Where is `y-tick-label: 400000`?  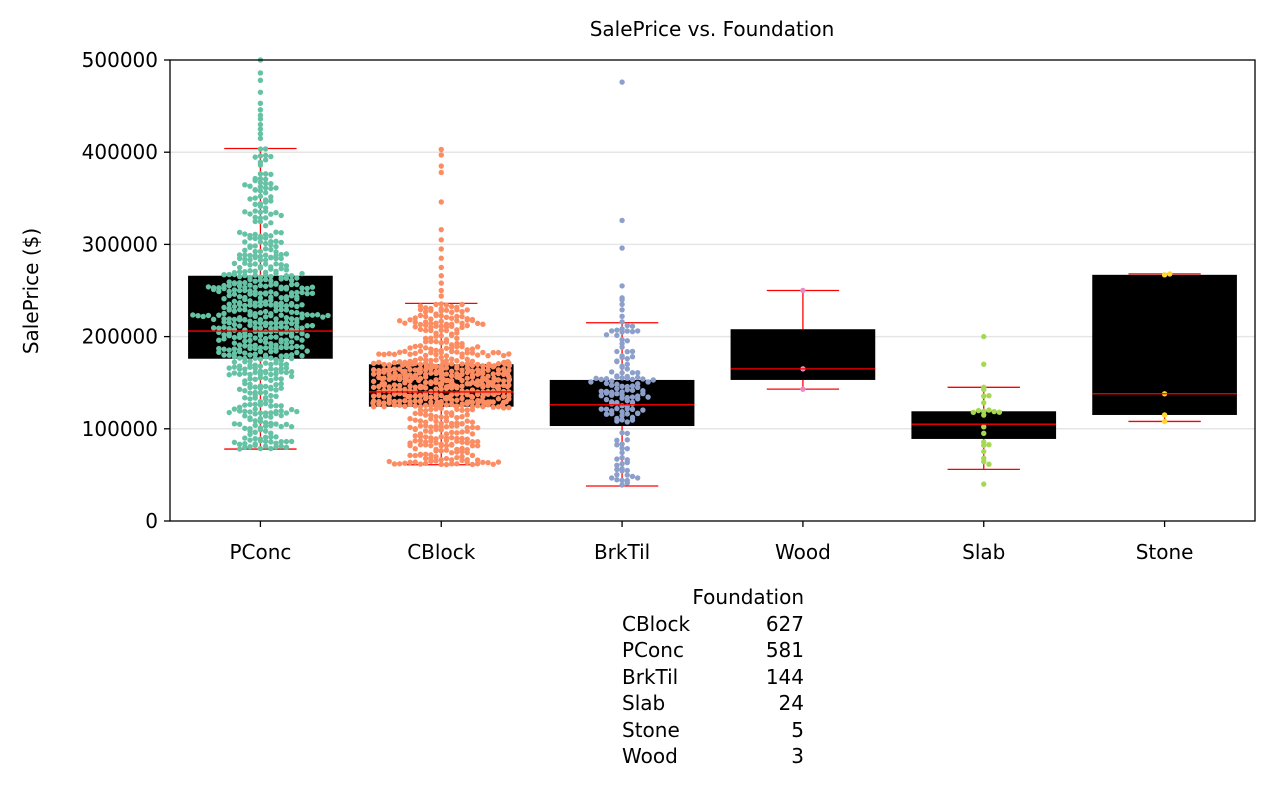
y-tick-label: 400000 is located at coordinates (120, 152).